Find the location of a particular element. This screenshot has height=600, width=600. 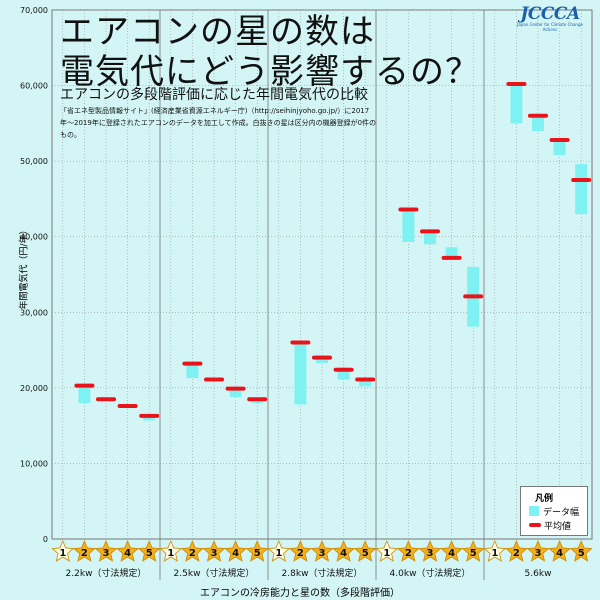

y-tick-label: 70,000 is located at coordinates (34, 10).